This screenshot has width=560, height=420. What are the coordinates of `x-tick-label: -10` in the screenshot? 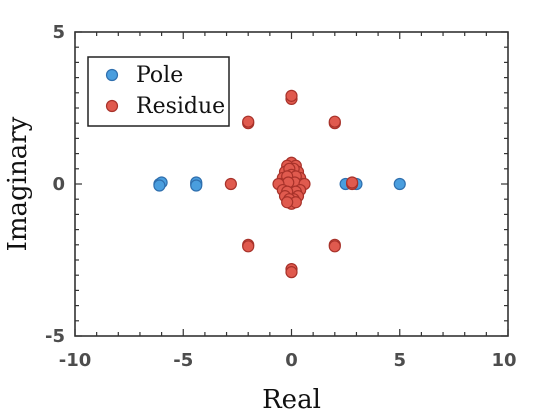 It's located at (75, 360).